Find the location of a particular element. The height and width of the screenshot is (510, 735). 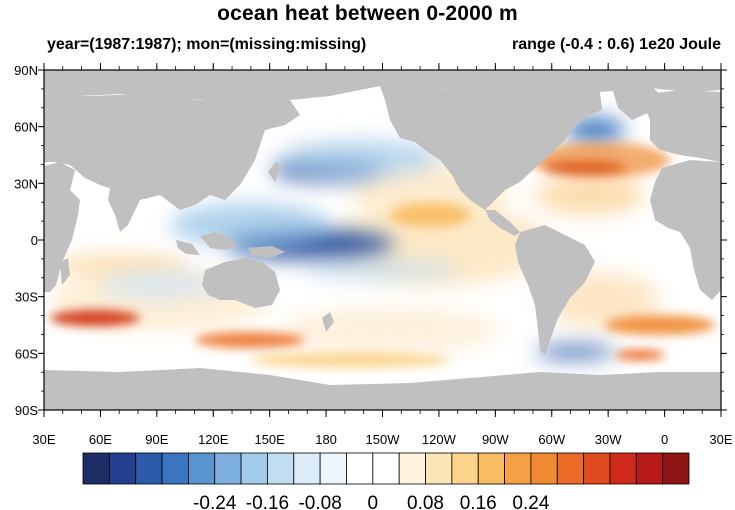

eurasia is located at coordinates (172, 152).